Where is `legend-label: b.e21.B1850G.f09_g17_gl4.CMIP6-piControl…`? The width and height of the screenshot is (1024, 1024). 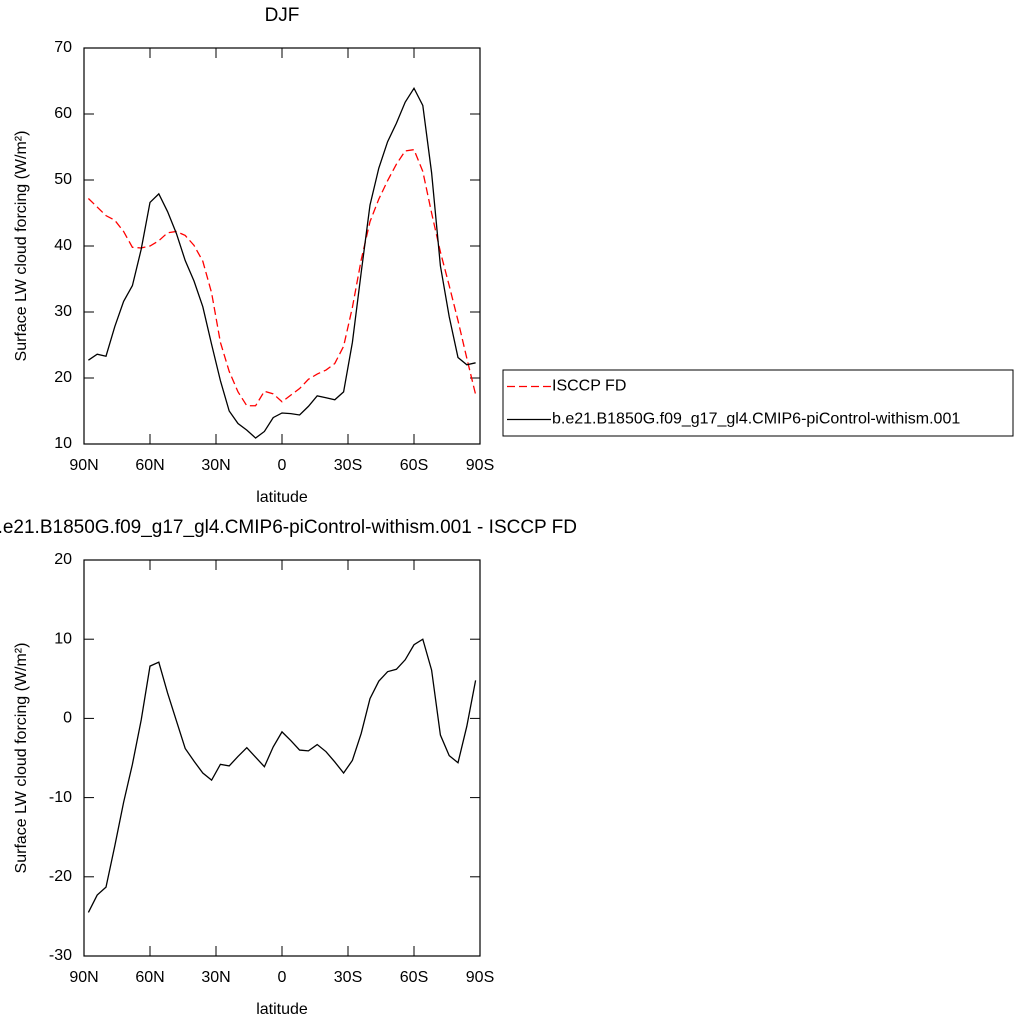
legend-label: b.e21.B1850G.f09_g17_gl4.CMIP6-piControl… is located at coordinates (756, 419).